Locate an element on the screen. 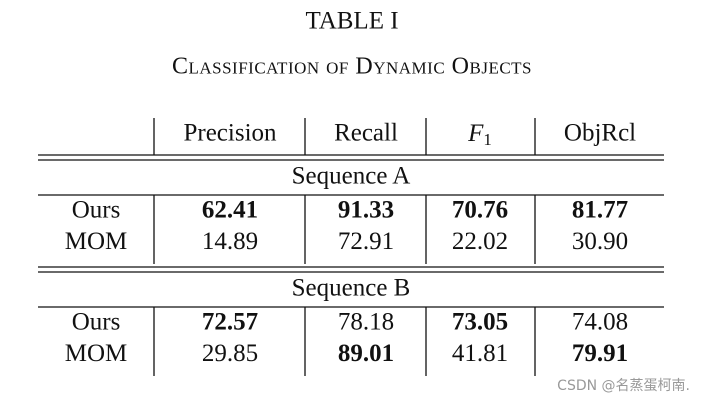  cell: 73.05 is located at coordinates (480, 322).